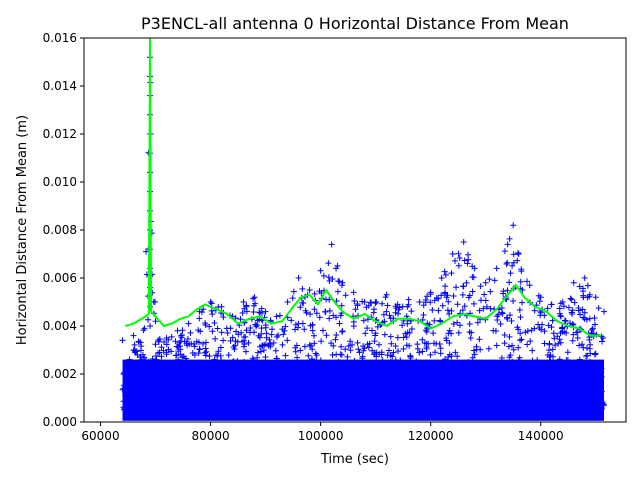 This screenshot has width=640, height=480. What do you see at coordinates (22, 230) in the screenshot?
I see `y-axis-label: Horizontal Distance From Mean (m)` at bounding box center [22, 230].